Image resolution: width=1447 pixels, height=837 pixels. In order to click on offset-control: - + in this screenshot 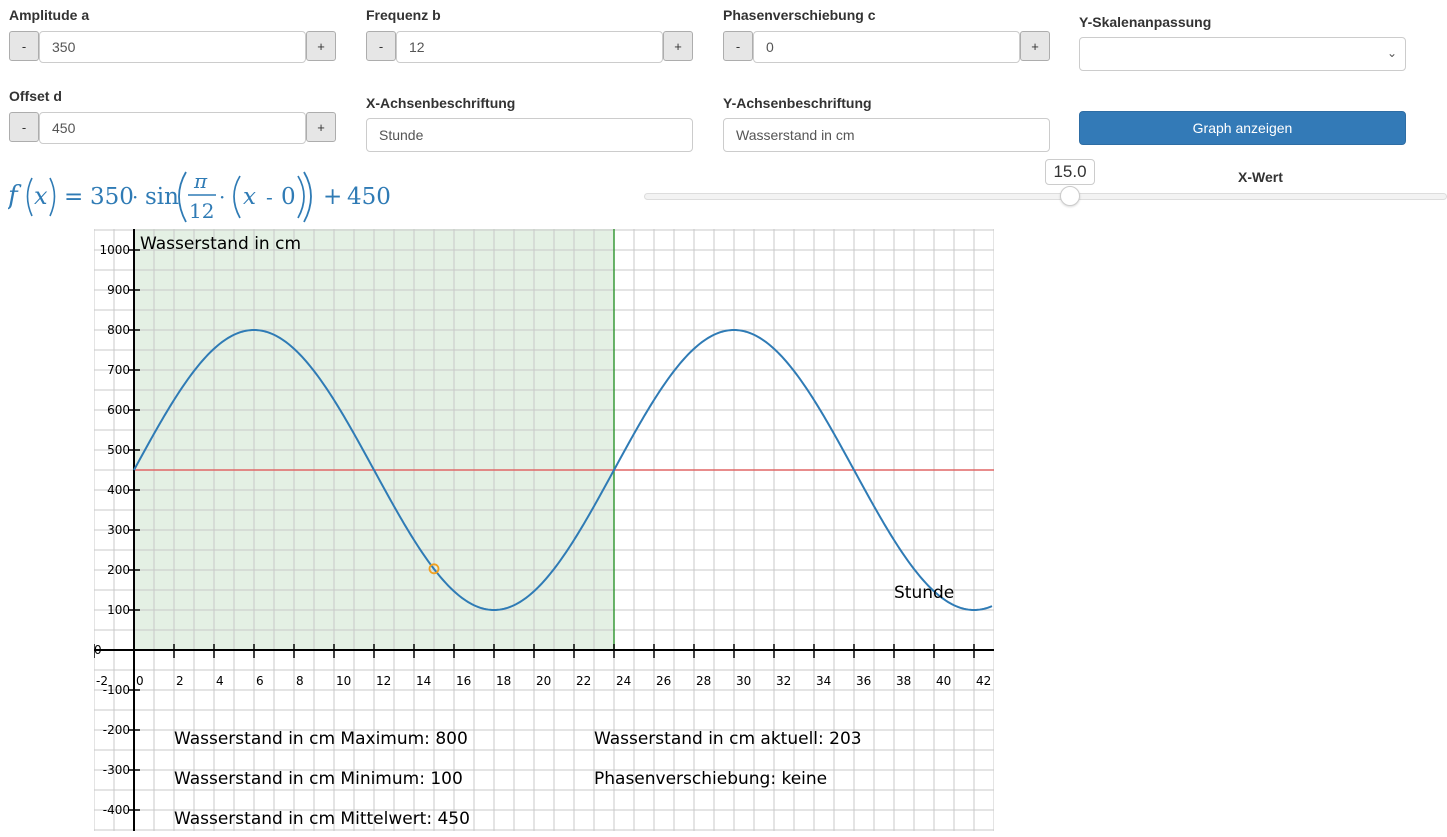, I will do `click(172, 128)`.